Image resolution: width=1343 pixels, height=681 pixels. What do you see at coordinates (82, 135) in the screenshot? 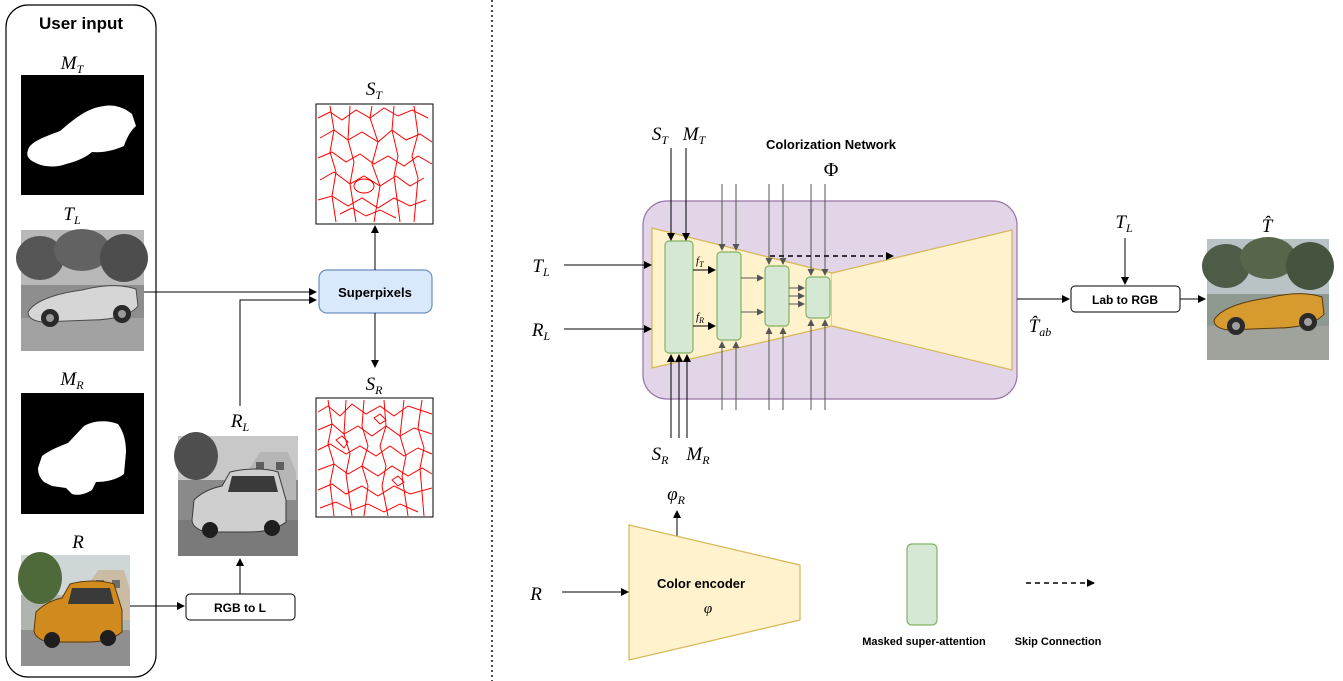
I see `mask-target-image` at bounding box center [82, 135].